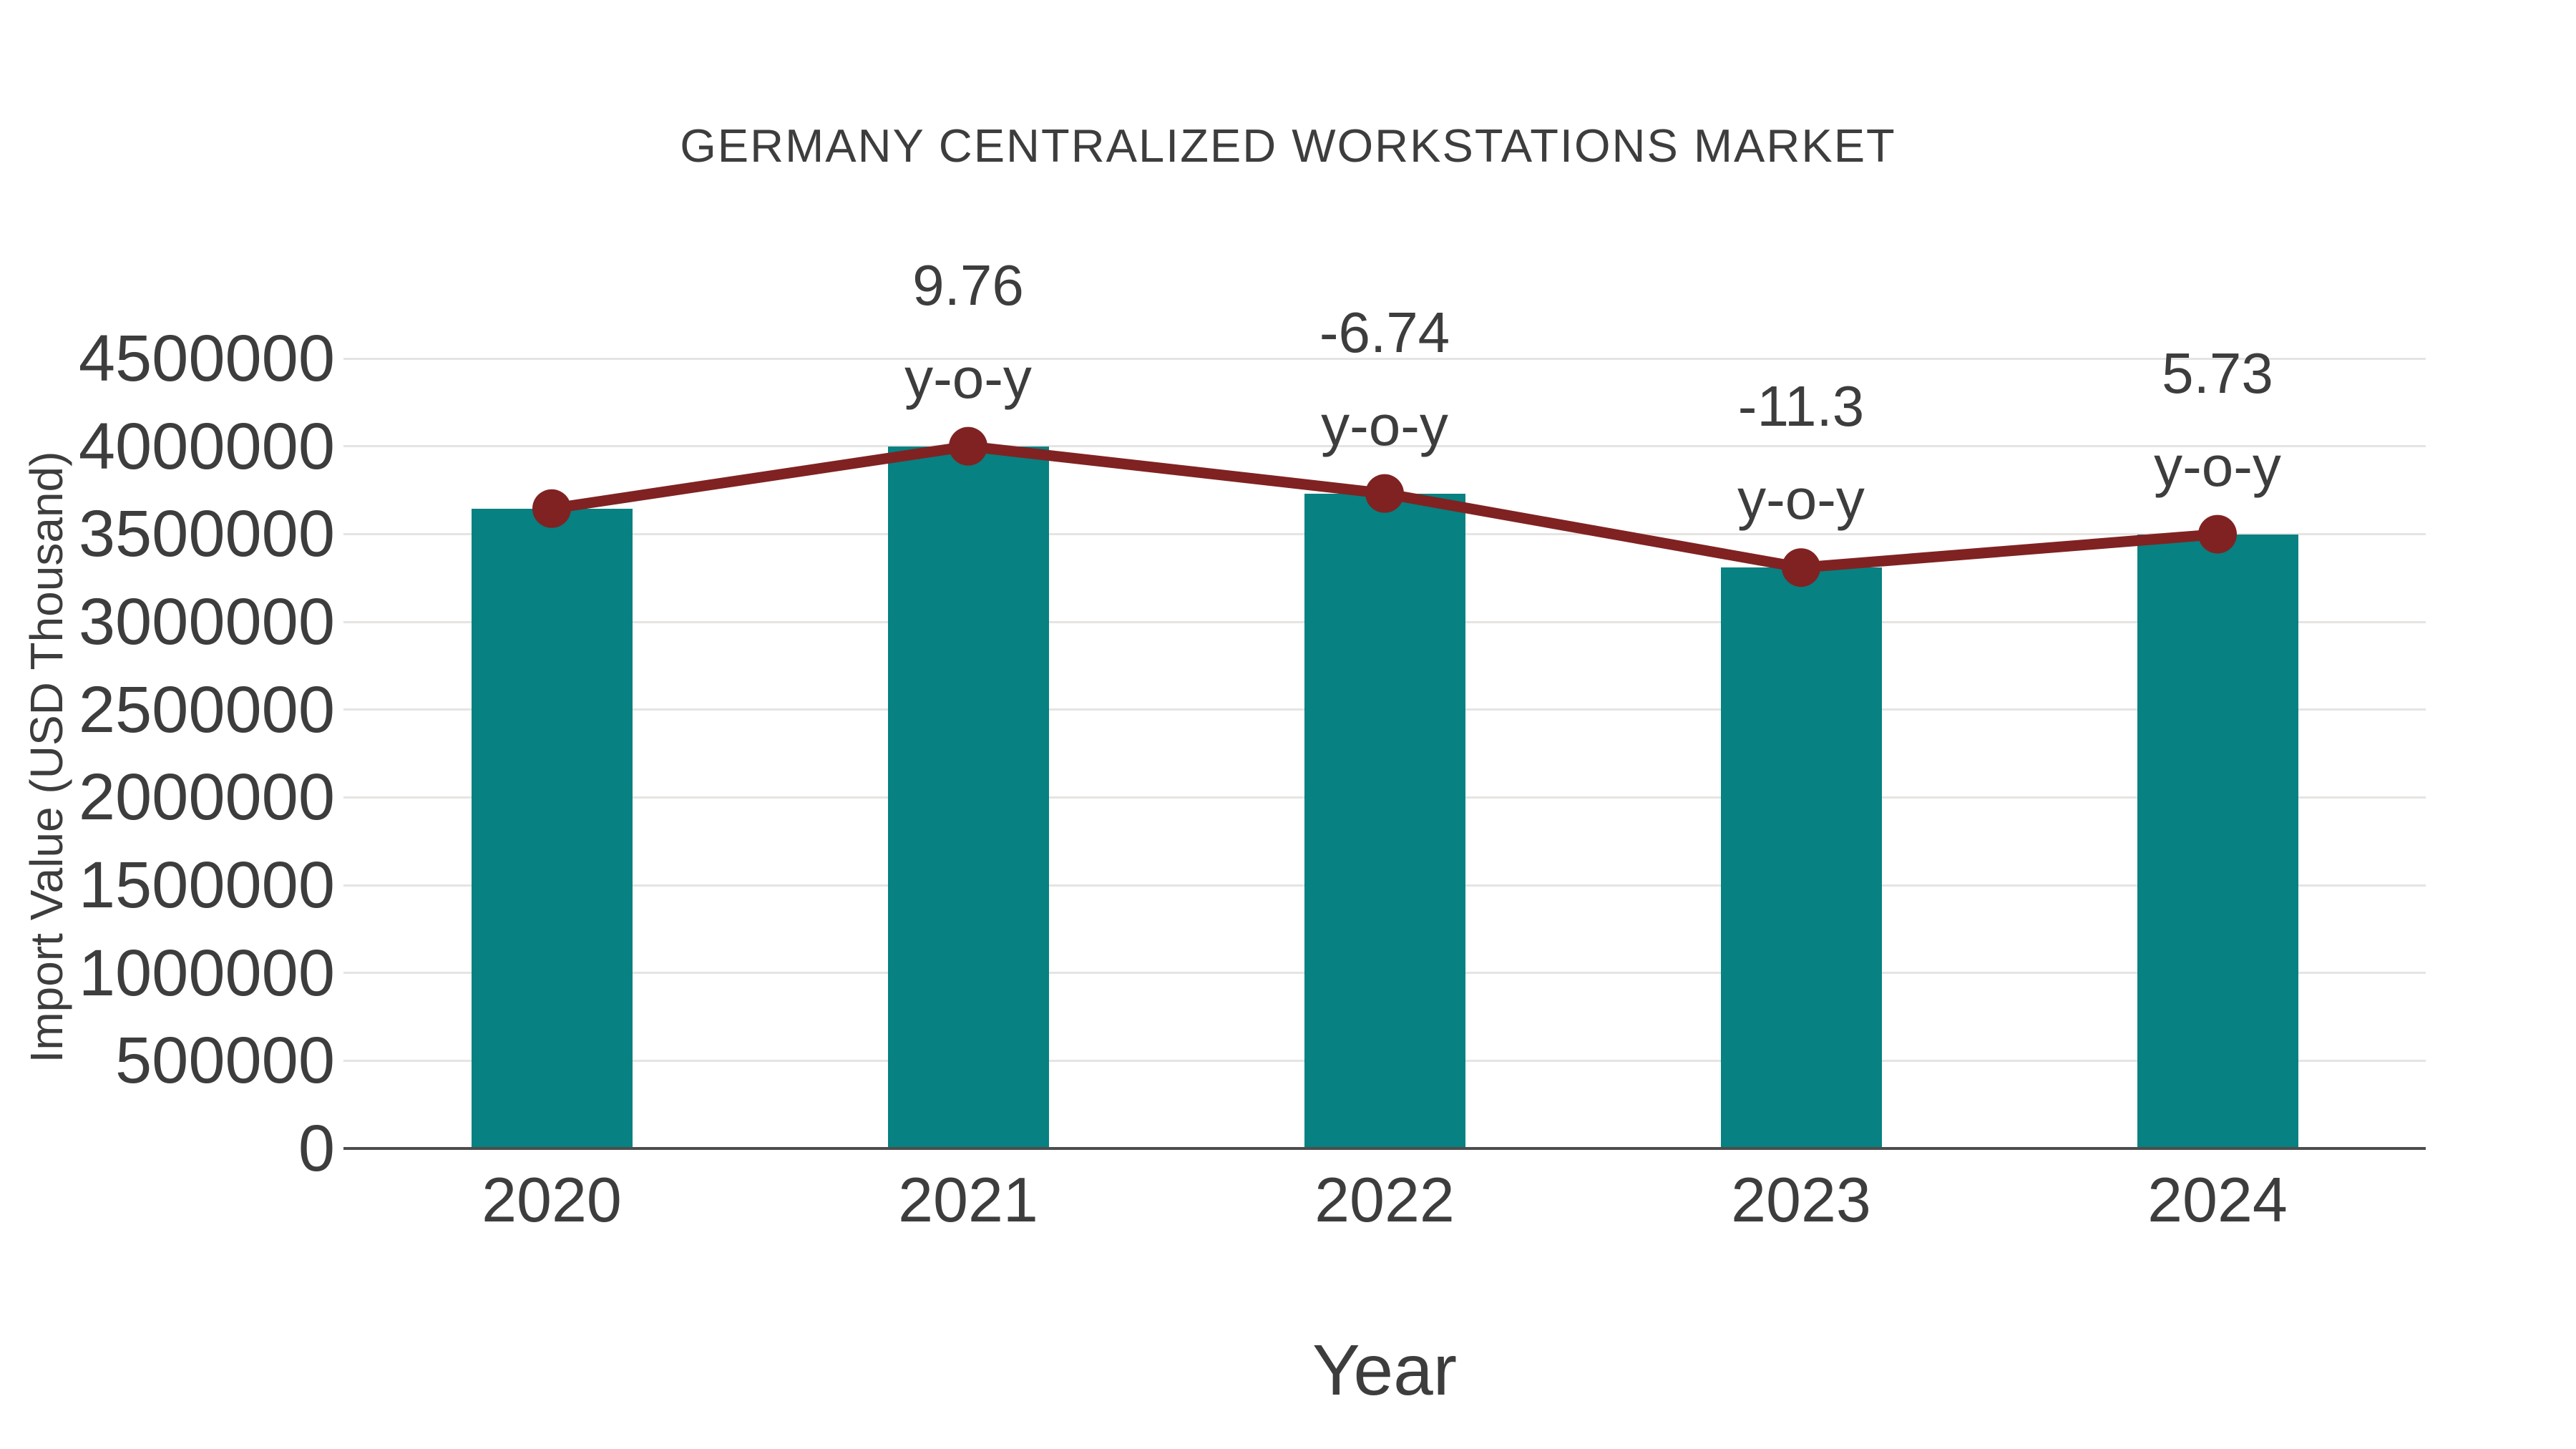 The height and width of the screenshot is (1449, 2576). I want to click on y-tick-label-1500000: 1500000, so click(206, 885).